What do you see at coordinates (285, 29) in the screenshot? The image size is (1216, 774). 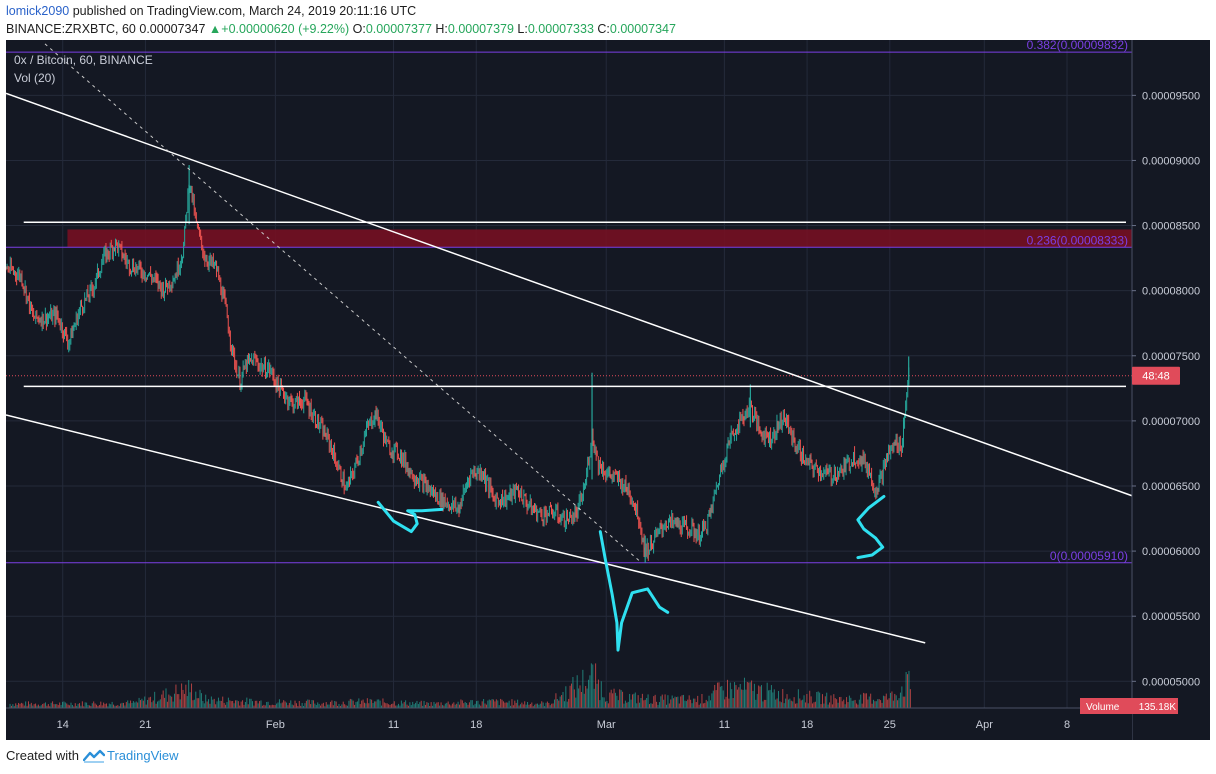 I see `change-value: +0.00000620 (+9.22%)` at bounding box center [285, 29].